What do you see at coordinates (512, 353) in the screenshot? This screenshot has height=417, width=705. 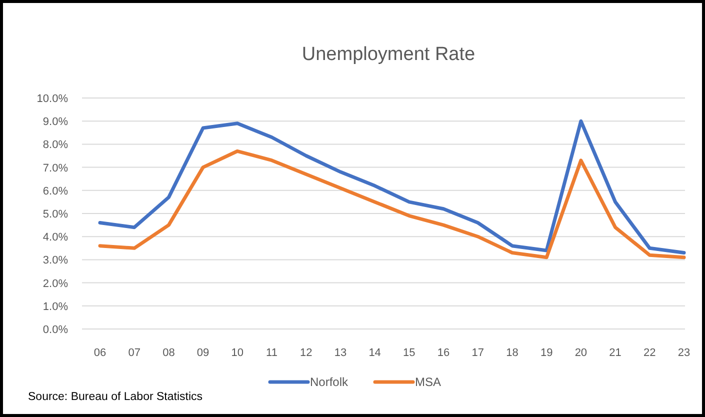 I see `x-tick-label: 18` at bounding box center [512, 353].